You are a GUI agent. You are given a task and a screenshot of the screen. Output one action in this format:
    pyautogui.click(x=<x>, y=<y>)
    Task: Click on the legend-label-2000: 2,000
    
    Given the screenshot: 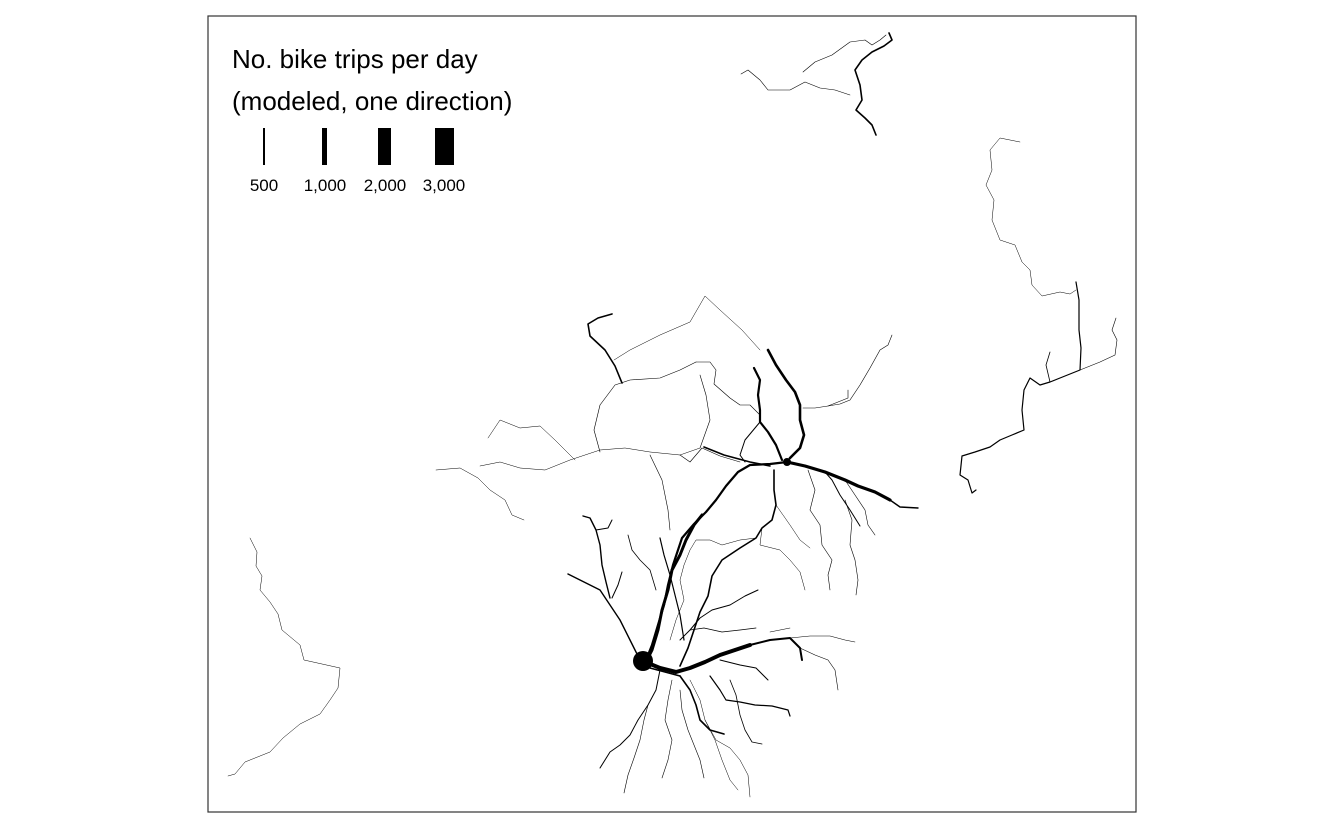 What is the action you would take?
    pyautogui.click(x=385, y=185)
    